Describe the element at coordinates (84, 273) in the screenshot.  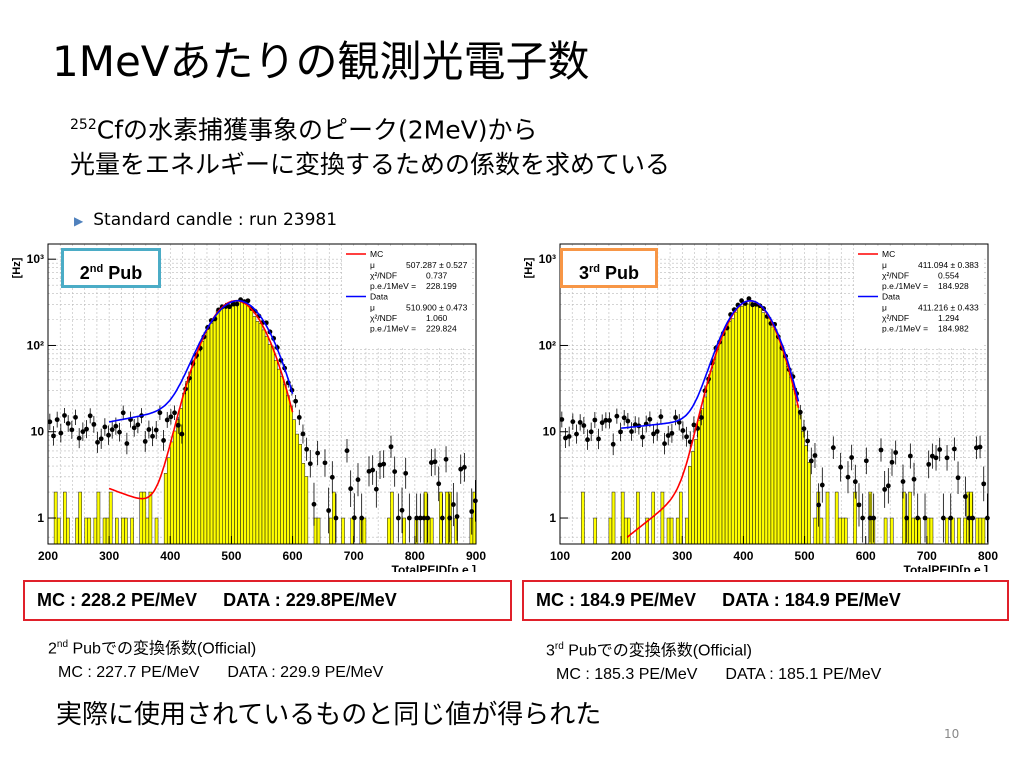
I see `pub-label-number: 2` at that location.